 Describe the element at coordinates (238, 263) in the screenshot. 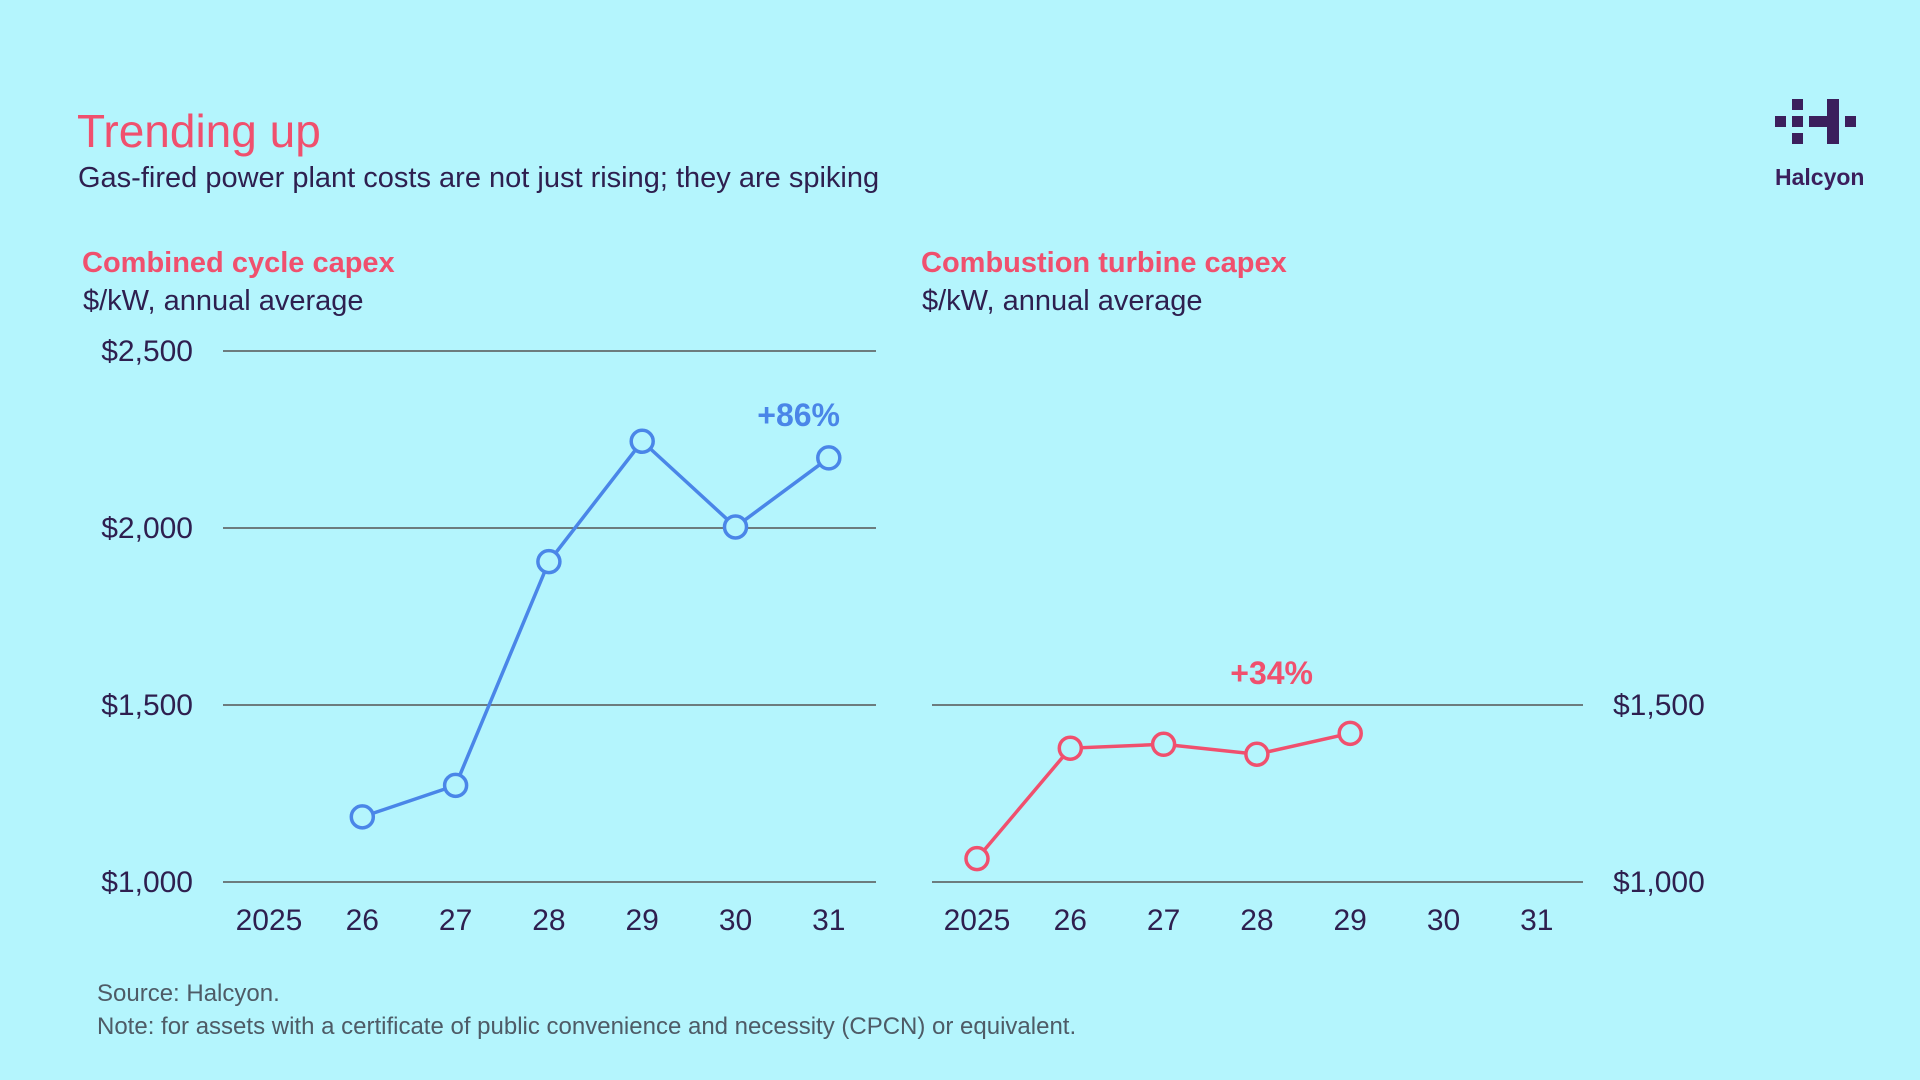

I see `left-chart-title: Combined cycle capex` at that location.